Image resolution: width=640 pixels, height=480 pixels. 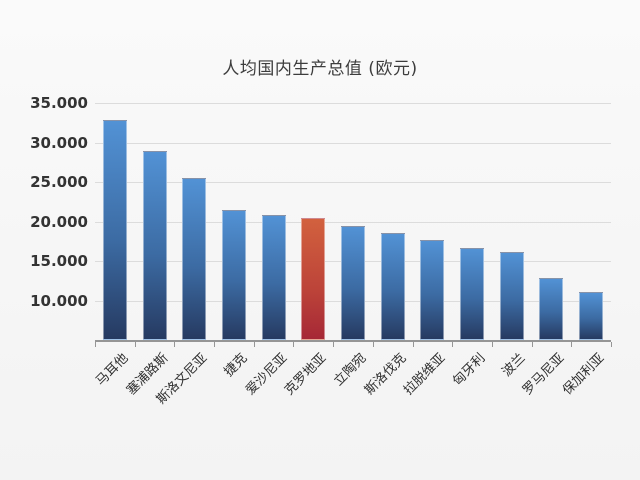 What do you see at coordinates (320, 69) in the screenshot?
I see `chart-title: 人均国内生产总值 (欧元)` at bounding box center [320, 69].